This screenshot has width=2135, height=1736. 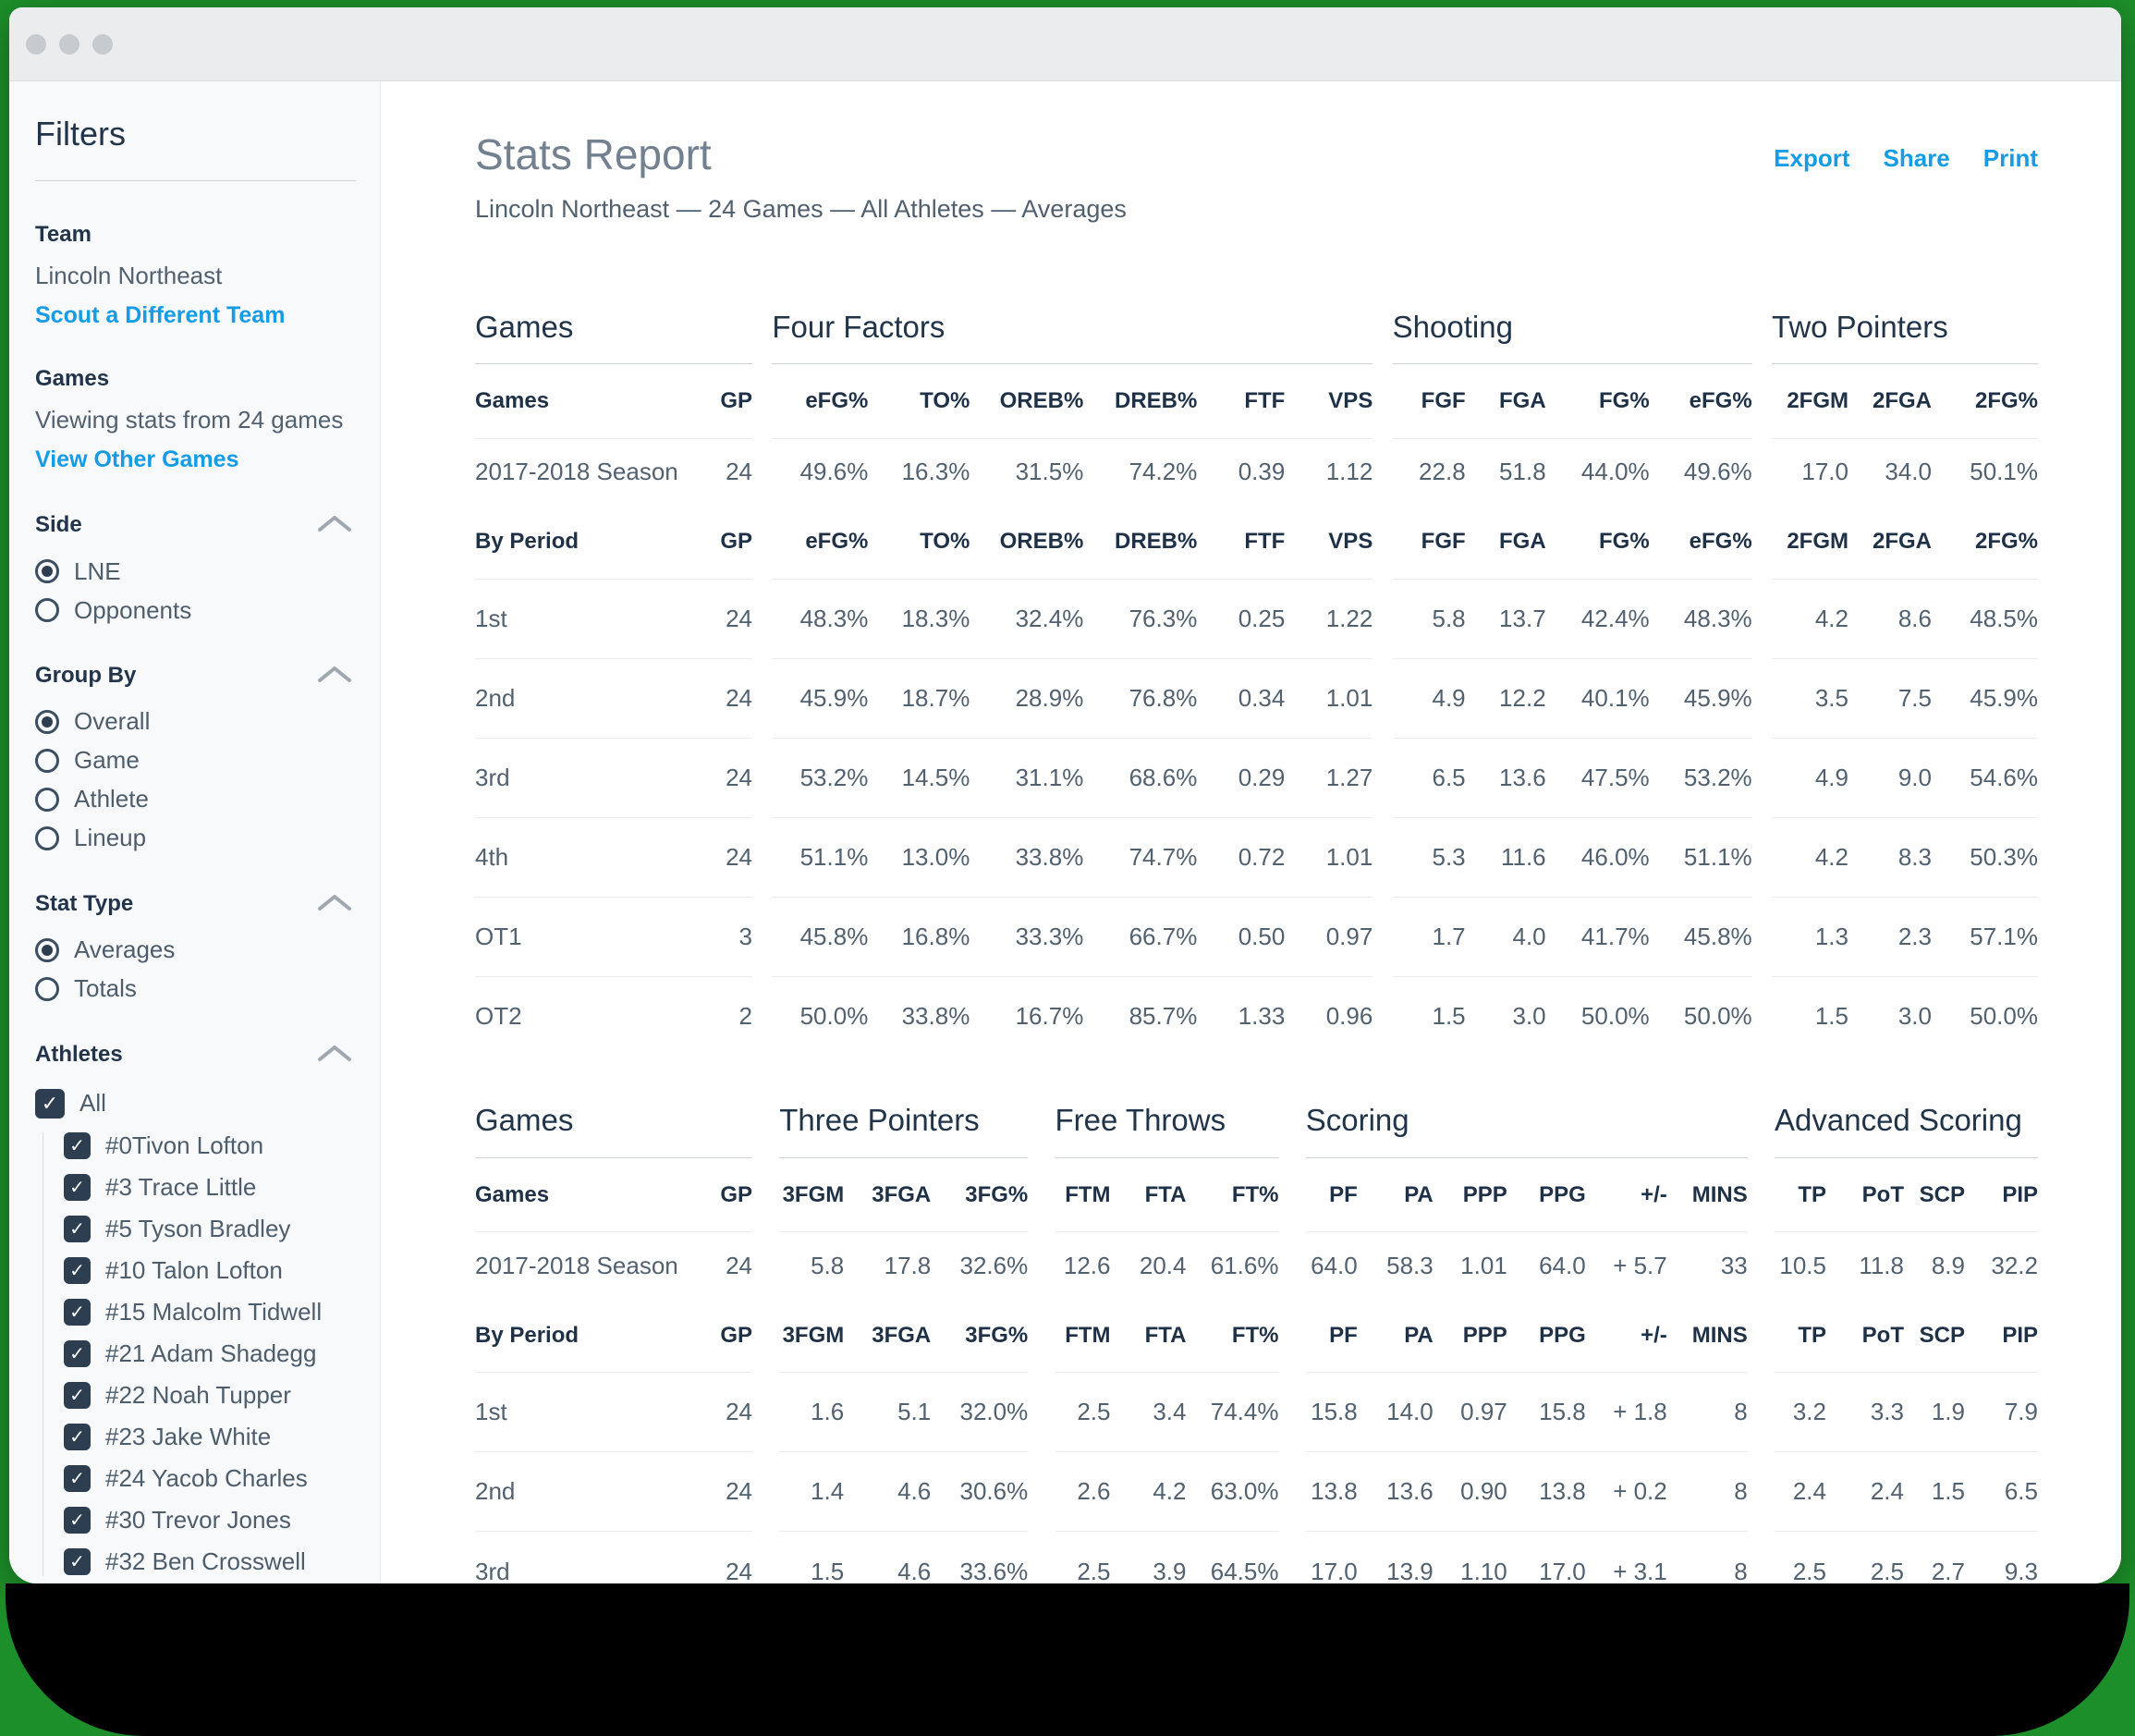 What do you see at coordinates (613, 698) in the screenshot?
I see `table-row: 2nd 24` at bounding box center [613, 698].